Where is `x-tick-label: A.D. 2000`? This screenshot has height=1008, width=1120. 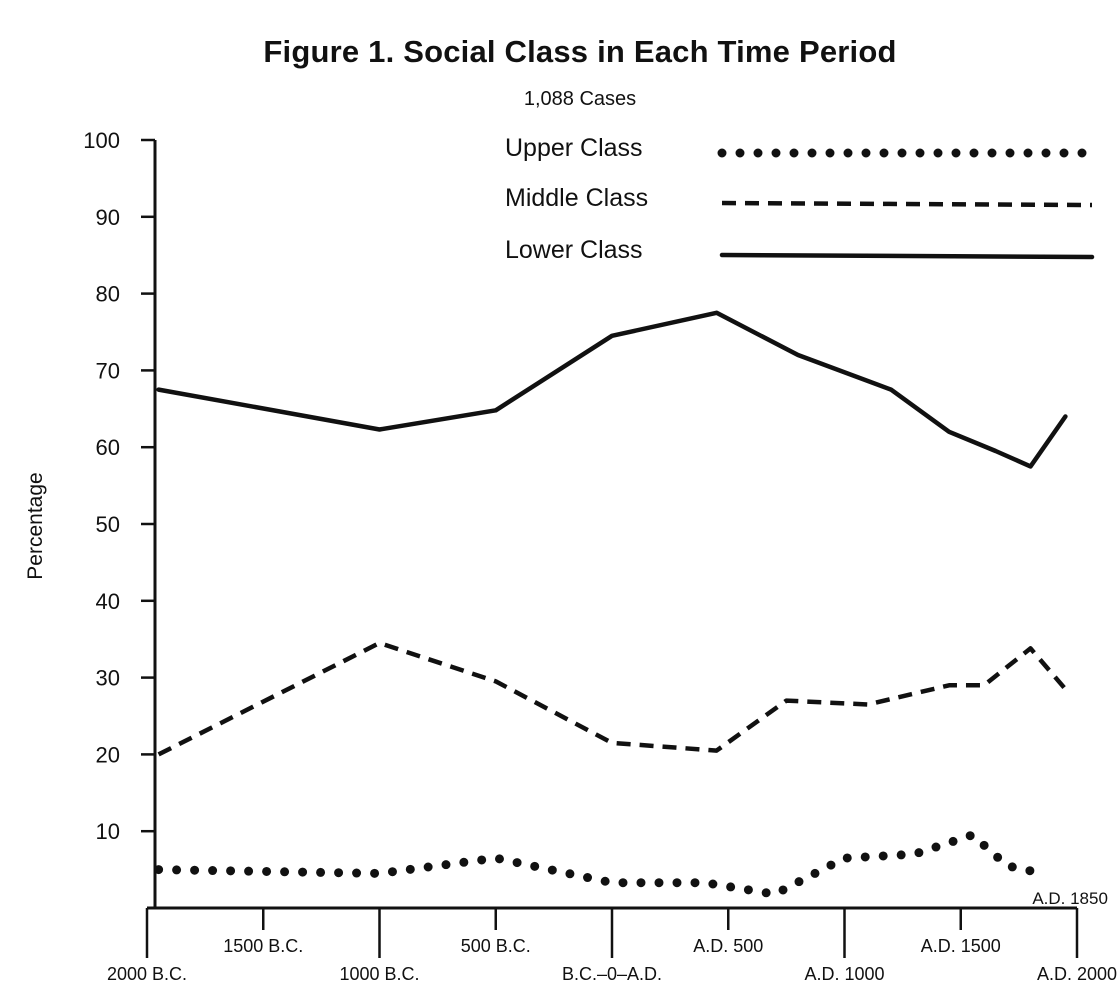 x-tick-label: A.D. 2000 is located at coordinates (1077, 974).